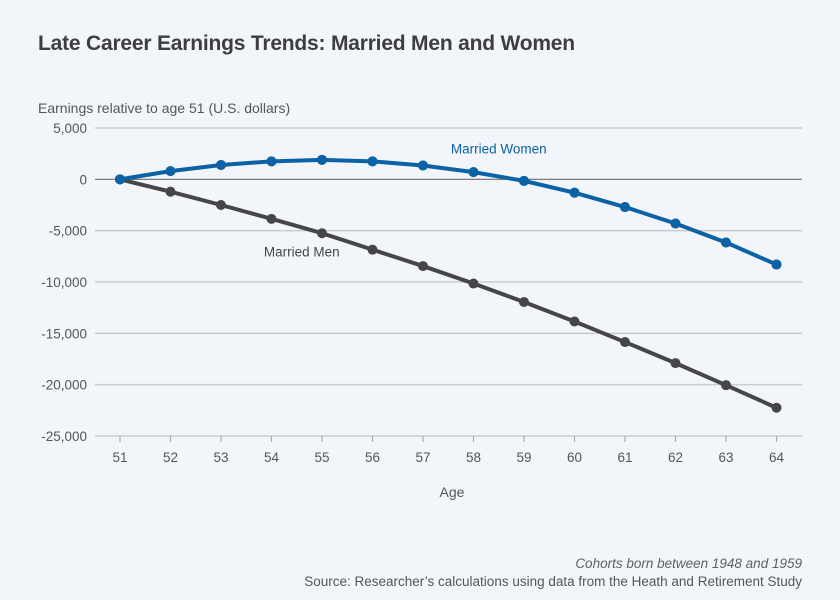 The image size is (840, 600). What do you see at coordinates (68, 231) in the screenshot?
I see `y-tick-label: -5,000` at bounding box center [68, 231].